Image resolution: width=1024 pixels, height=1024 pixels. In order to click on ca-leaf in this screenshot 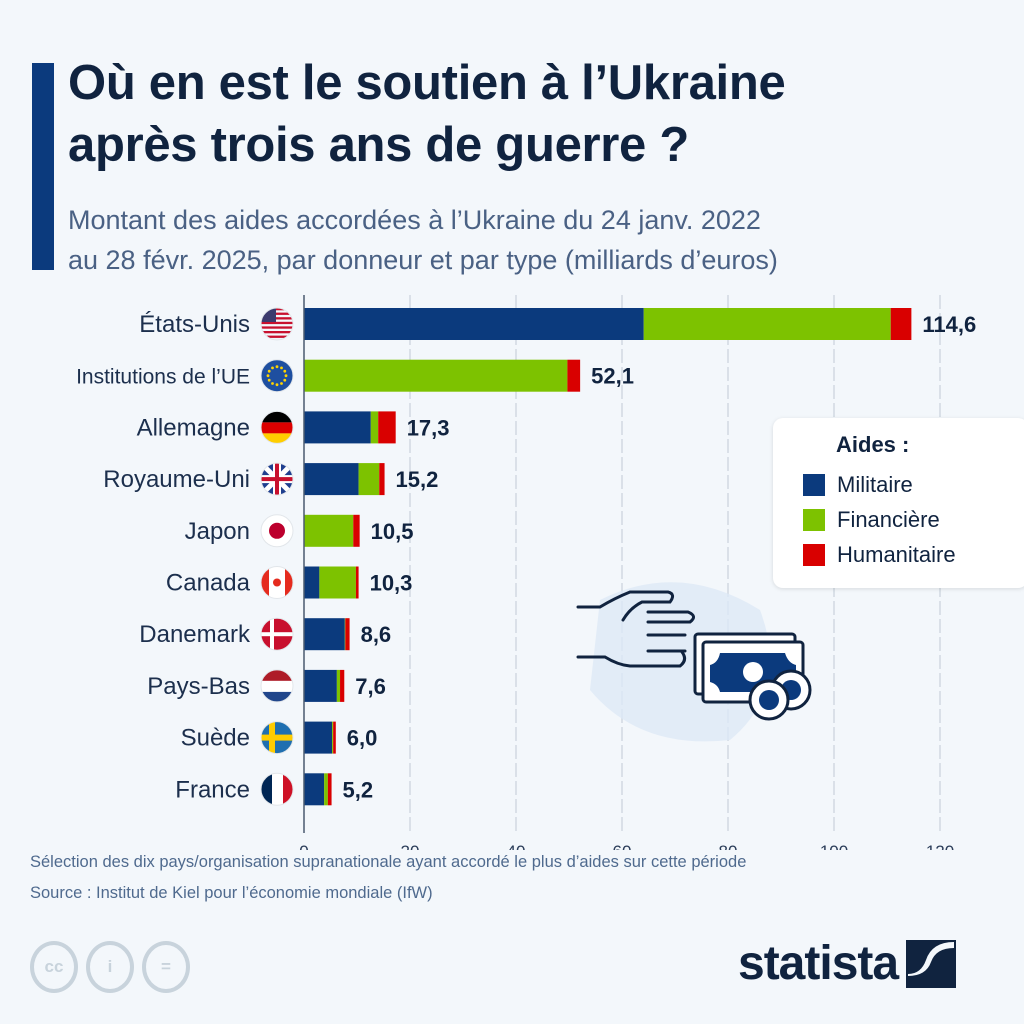, I will do `click(277, 582)`.